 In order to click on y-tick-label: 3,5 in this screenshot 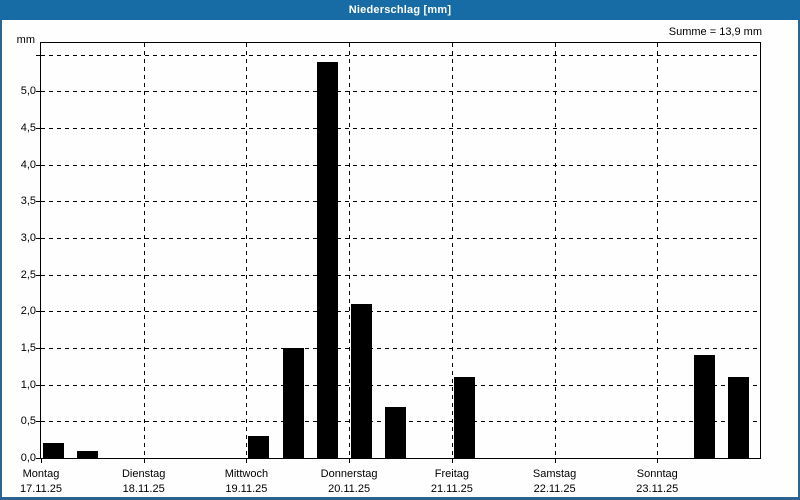, I will do `click(28, 201)`.